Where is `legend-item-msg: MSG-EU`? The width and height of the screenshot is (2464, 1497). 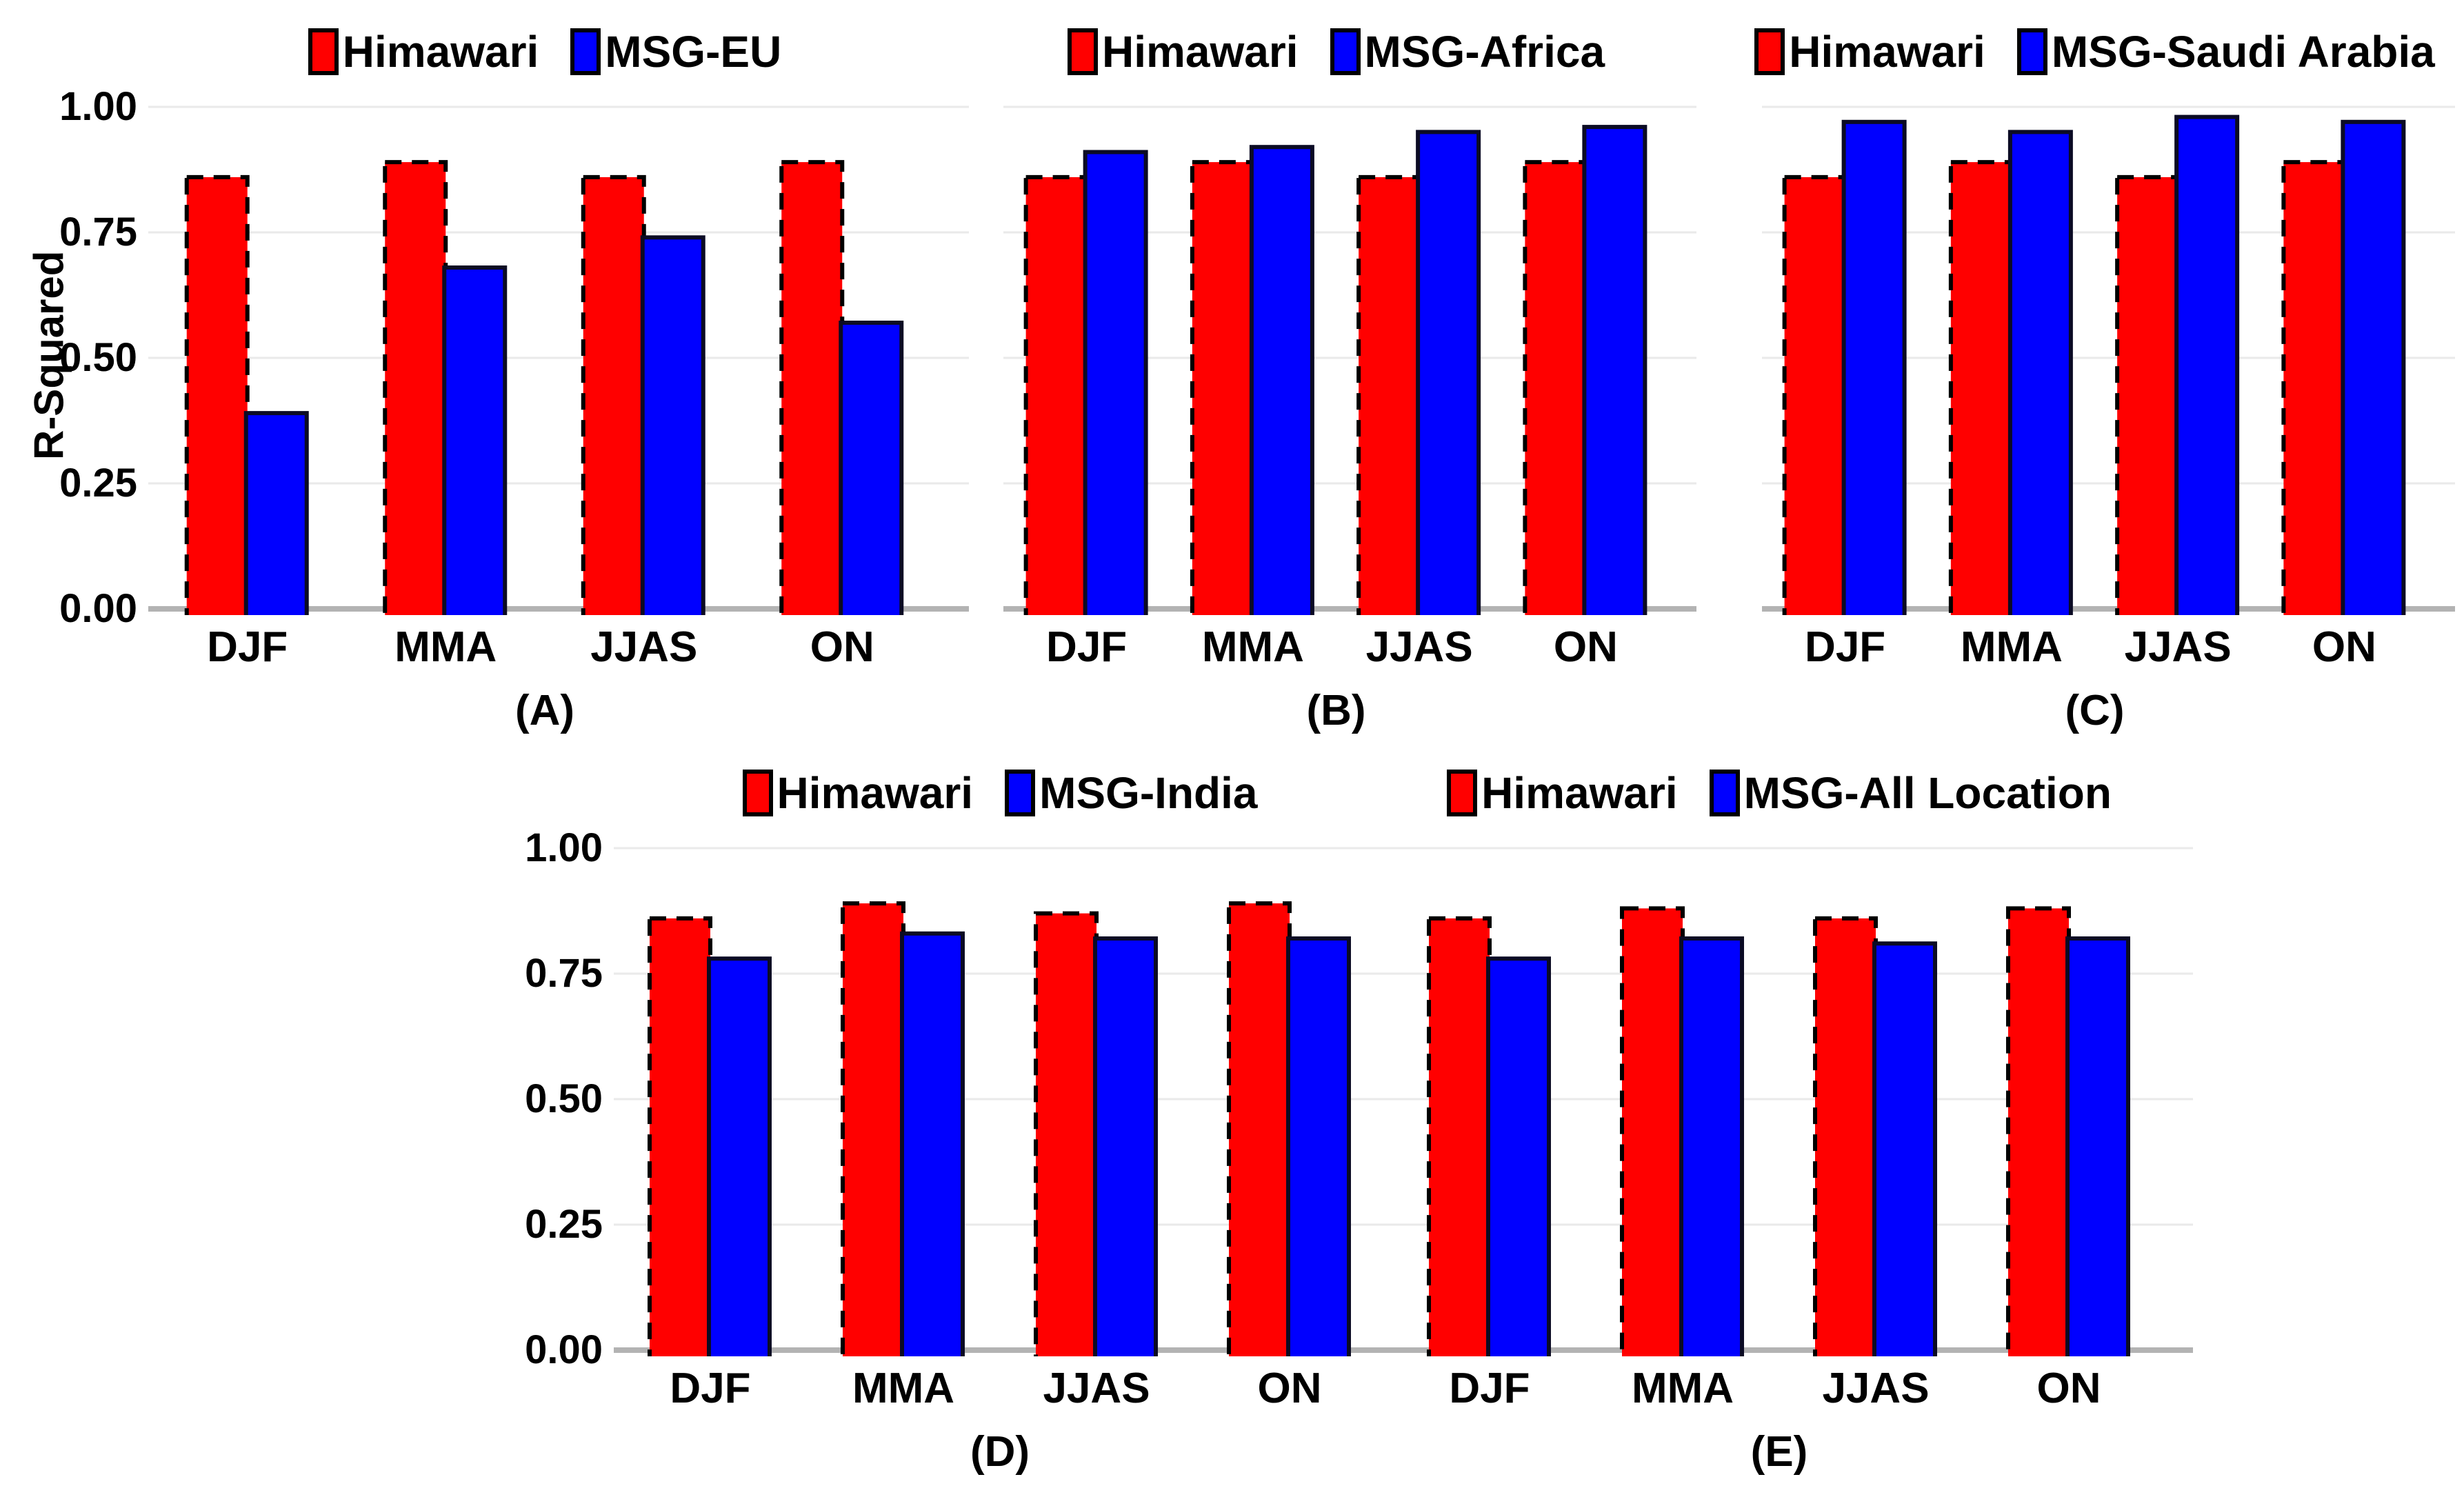
legend-item-msg: MSG-EU is located at coordinates (675, 52).